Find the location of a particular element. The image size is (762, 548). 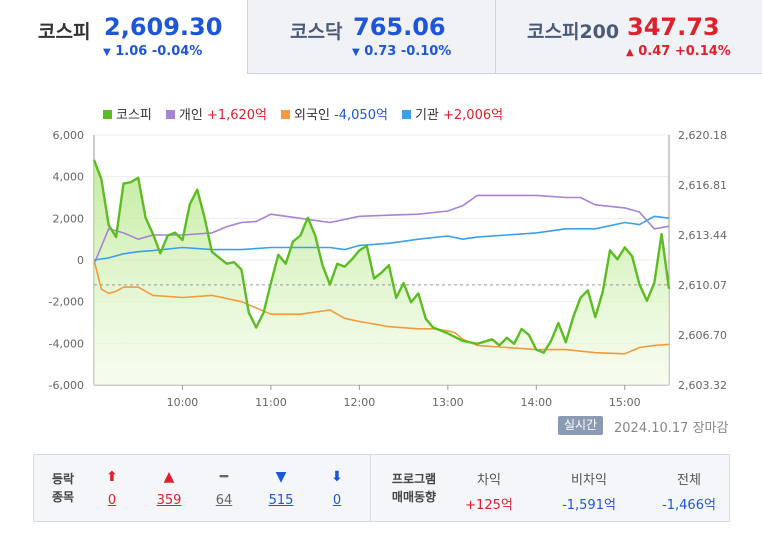

y-left-tick-label: 2,000 is located at coordinates (69, 218).